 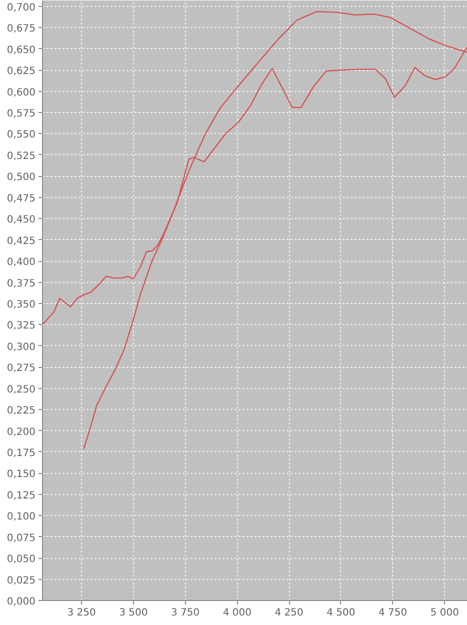 I want to click on x-tick-label: 4 250, so click(x=289, y=613).